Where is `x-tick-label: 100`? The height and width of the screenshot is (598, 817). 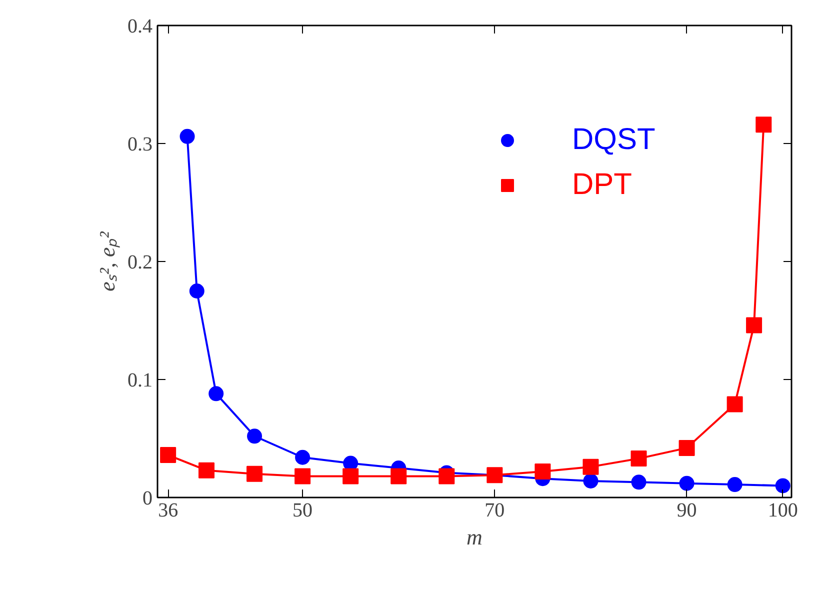
x-tick-label: 100 is located at coordinates (783, 511).